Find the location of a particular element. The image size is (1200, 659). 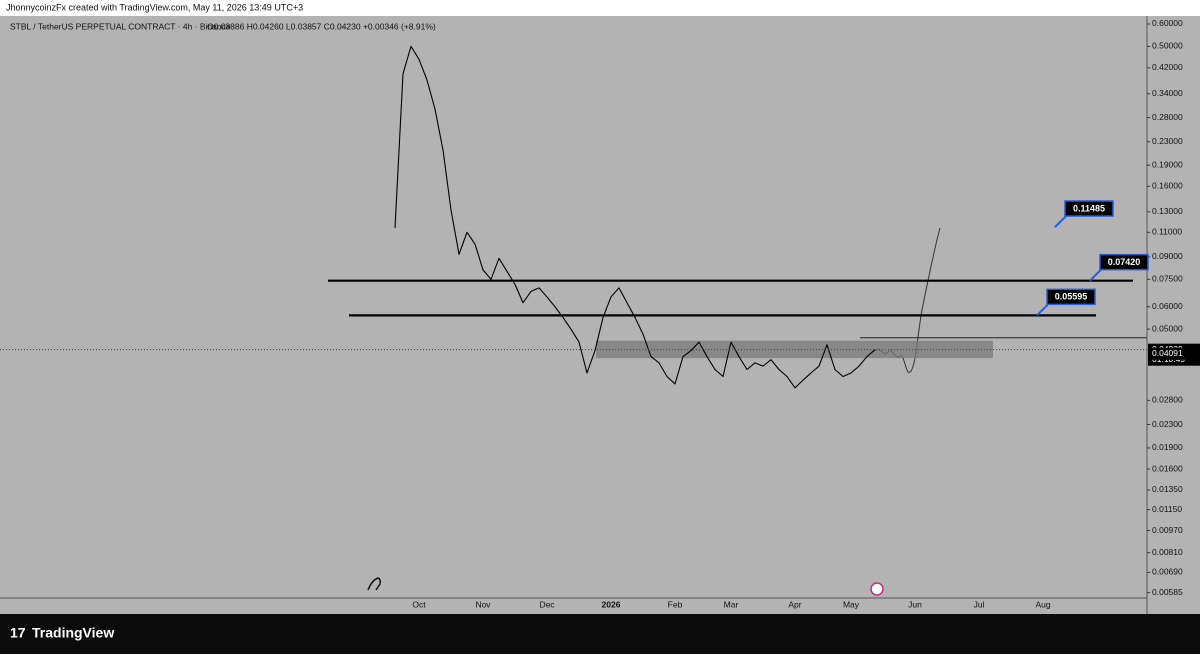

y-tick-label: 0.28000 is located at coordinates (1167, 117).